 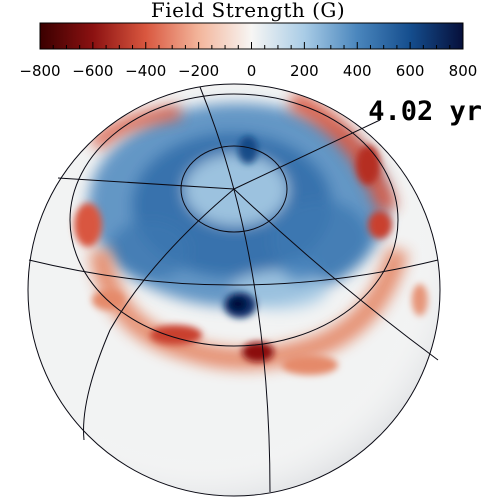 What do you see at coordinates (304, 71) in the screenshot?
I see `colorbar-tick-label: 200` at bounding box center [304, 71].